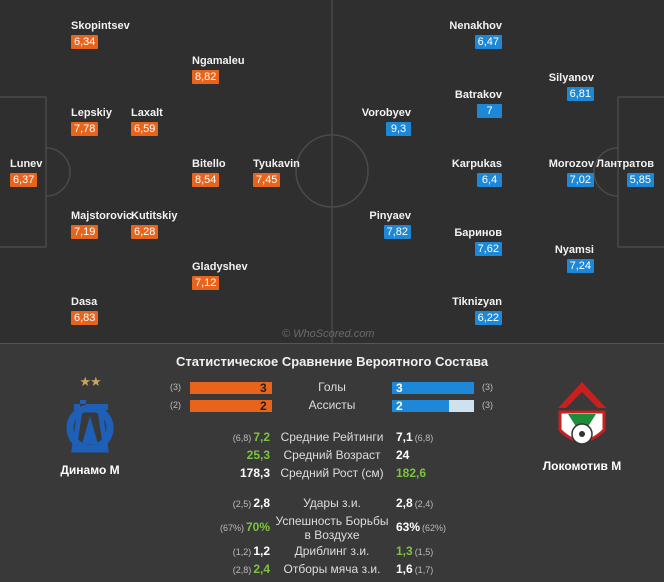 The height and width of the screenshot is (582, 664). Describe the element at coordinates (100, 26) in the screenshot. I see `player-name: Skopintsev` at that location.